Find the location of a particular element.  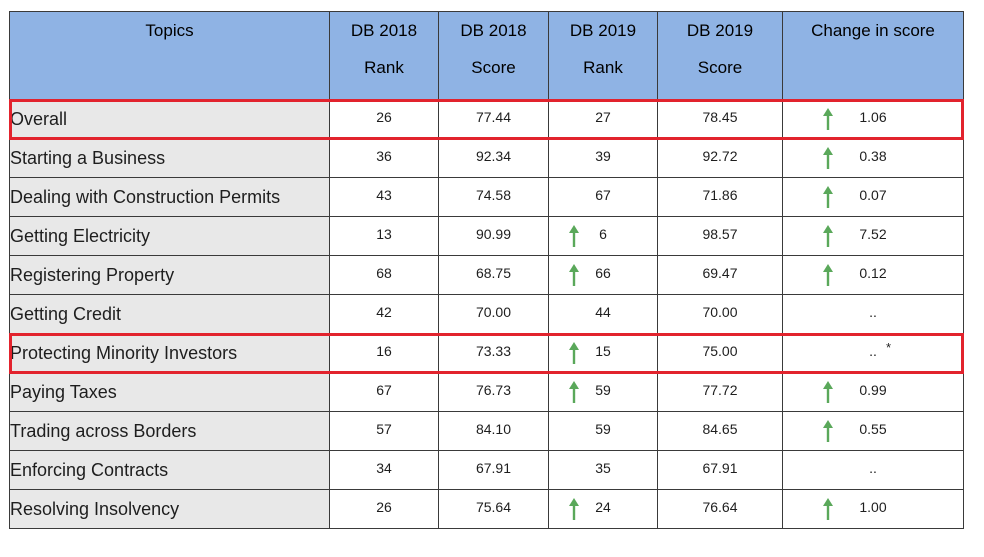

cell-value: 0.38 is located at coordinates (873, 156).